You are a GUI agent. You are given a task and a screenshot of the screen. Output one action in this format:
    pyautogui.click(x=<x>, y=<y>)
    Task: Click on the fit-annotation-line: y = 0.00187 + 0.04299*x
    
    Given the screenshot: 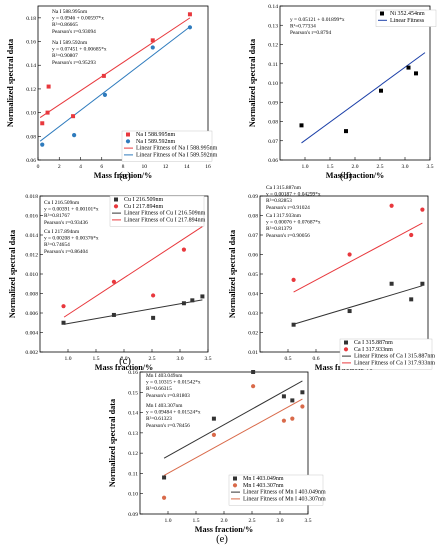 What is the action you would take?
    pyautogui.click(x=293, y=195)
    